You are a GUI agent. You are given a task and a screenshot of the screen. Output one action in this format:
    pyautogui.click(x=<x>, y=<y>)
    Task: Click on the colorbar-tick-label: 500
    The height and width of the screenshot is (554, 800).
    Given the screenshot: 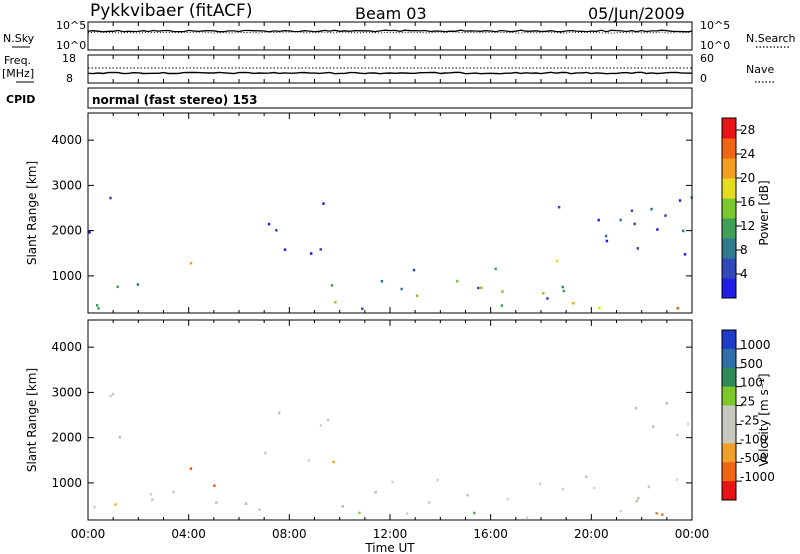 What is the action you would take?
    pyautogui.click(x=751, y=364)
    